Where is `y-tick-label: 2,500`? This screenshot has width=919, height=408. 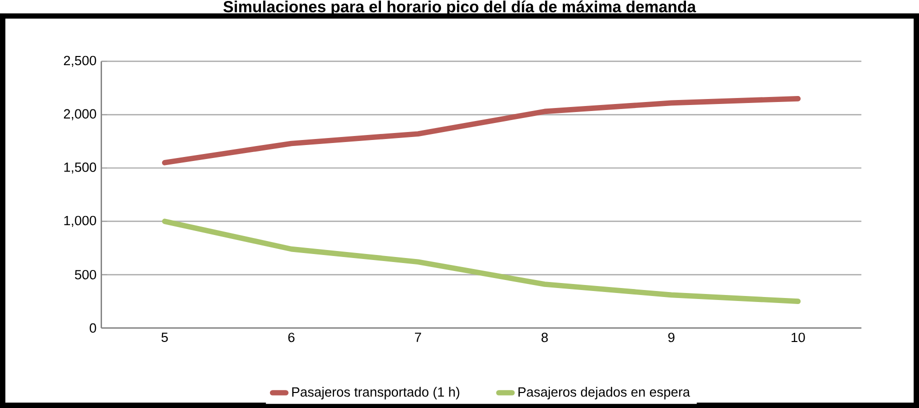
y-tick-label: 2,500 is located at coordinates (80, 61).